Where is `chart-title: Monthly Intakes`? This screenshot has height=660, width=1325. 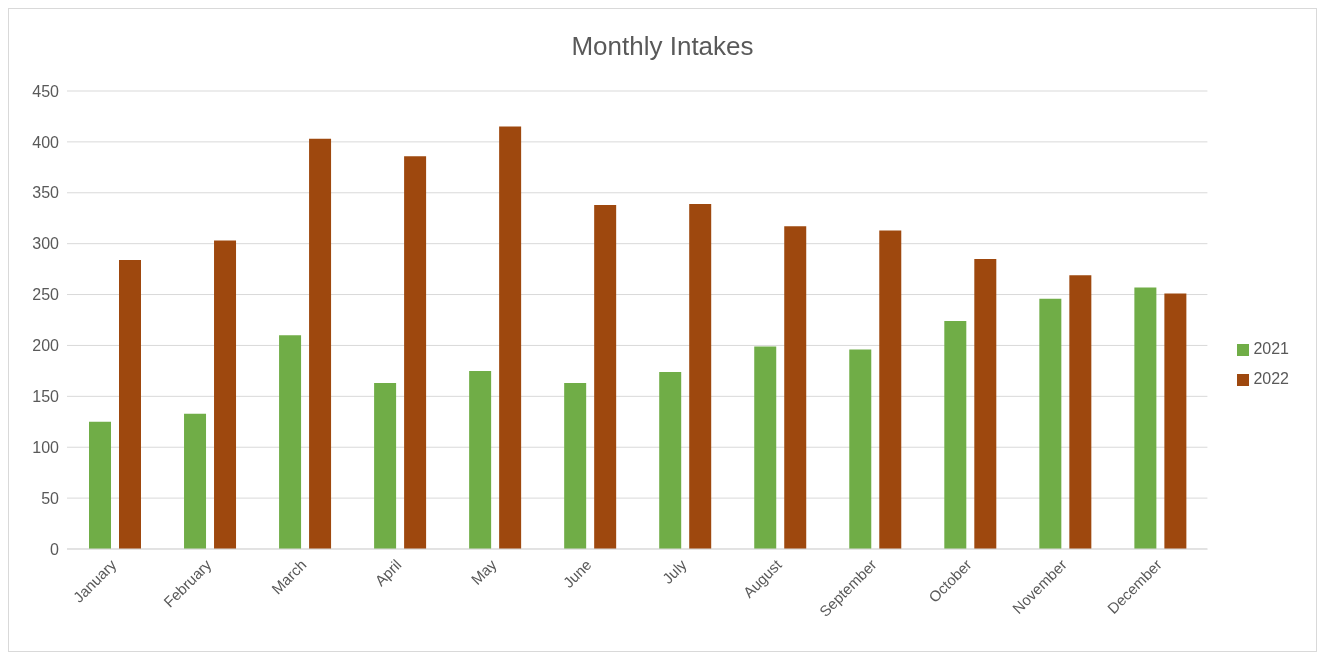
chart-title: Monthly Intakes is located at coordinates (662, 46).